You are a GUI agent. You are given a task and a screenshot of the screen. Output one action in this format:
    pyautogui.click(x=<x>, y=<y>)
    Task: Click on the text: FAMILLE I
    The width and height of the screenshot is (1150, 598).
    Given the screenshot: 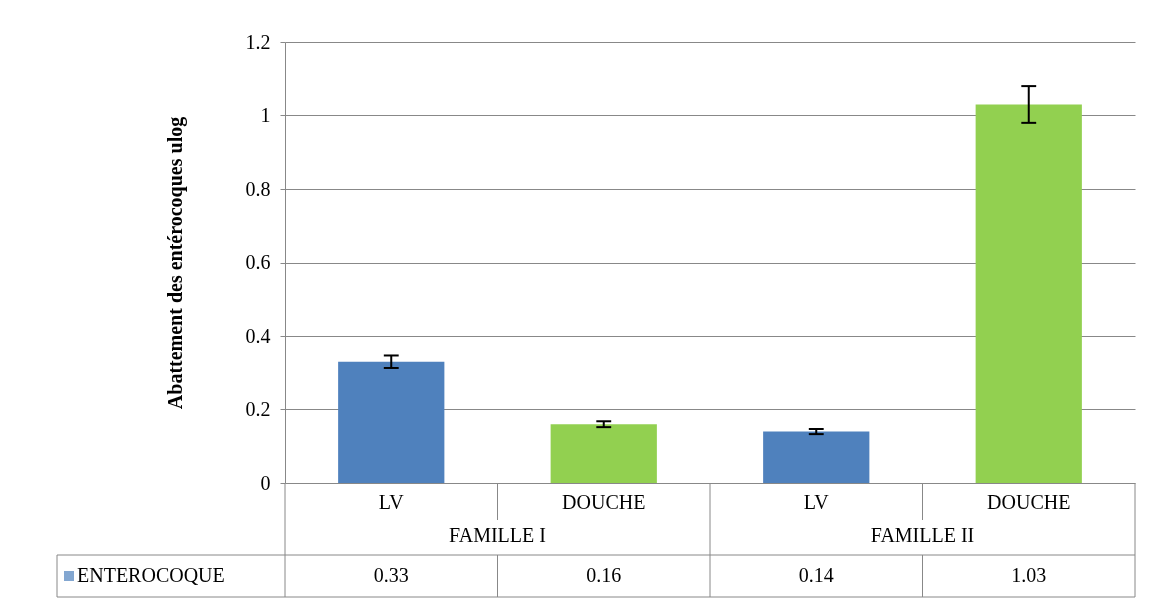 What is the action you would take?
    pyautogui.click(x=497, y=535)
    